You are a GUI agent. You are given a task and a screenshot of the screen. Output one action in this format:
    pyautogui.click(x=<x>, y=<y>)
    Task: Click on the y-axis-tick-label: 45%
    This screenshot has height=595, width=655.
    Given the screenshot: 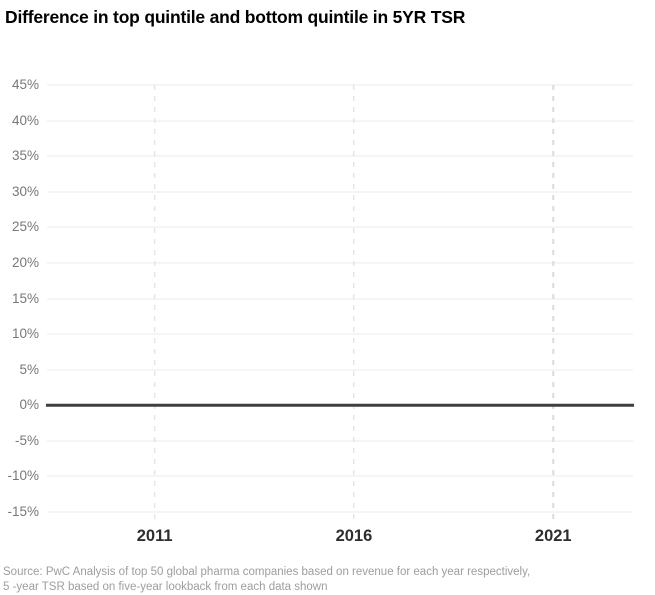 What is the action you would take?
    pyautogui.click(x=25, y=85)
    